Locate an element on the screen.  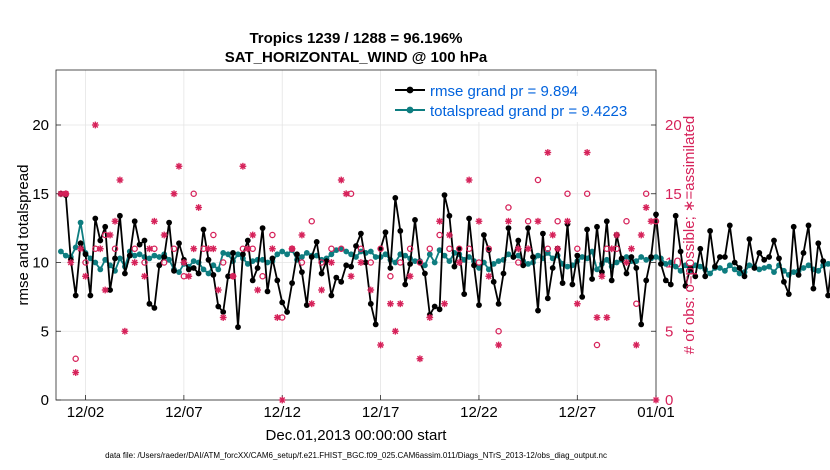
x-tick-label: 12/12 is located at coordinates (282, 412).